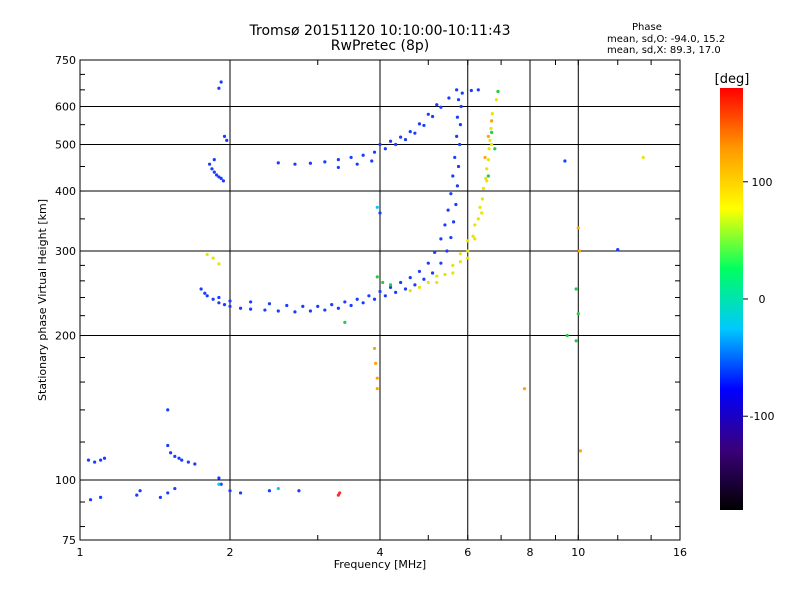 The width and height of the screenshot is (800, 600). Describe the element at coordinates (664, 50) in the screenshot. I see `phase-legend-x: mean, sd,X: 89.3, 17.0` at that location.